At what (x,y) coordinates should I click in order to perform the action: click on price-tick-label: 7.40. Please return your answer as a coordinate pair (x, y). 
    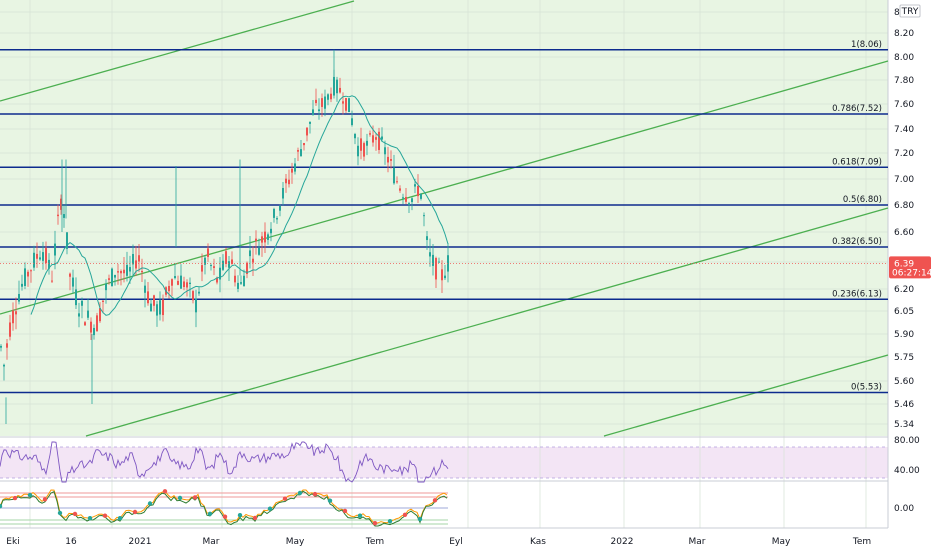
    Looking at the image, I should click on (904, 130).